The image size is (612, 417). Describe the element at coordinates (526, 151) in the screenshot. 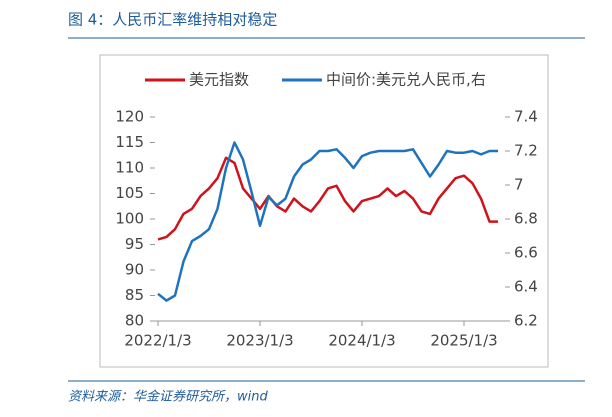

I see `y2-tick-label: 7.2` at that location.